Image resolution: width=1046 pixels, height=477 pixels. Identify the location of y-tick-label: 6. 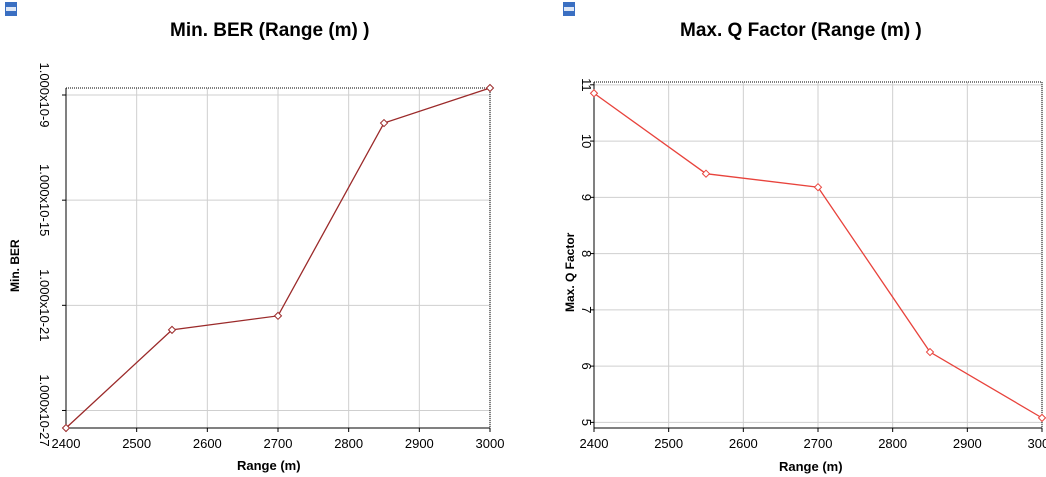
(586, 365).